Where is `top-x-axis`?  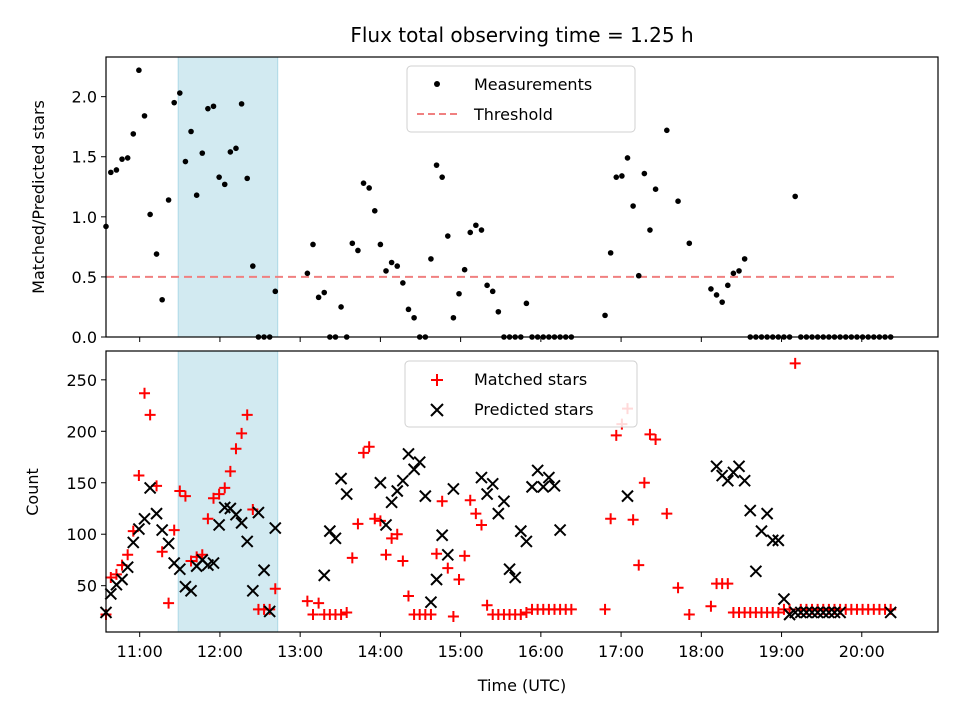
top-x-axis is located at coordinates (501, 339).